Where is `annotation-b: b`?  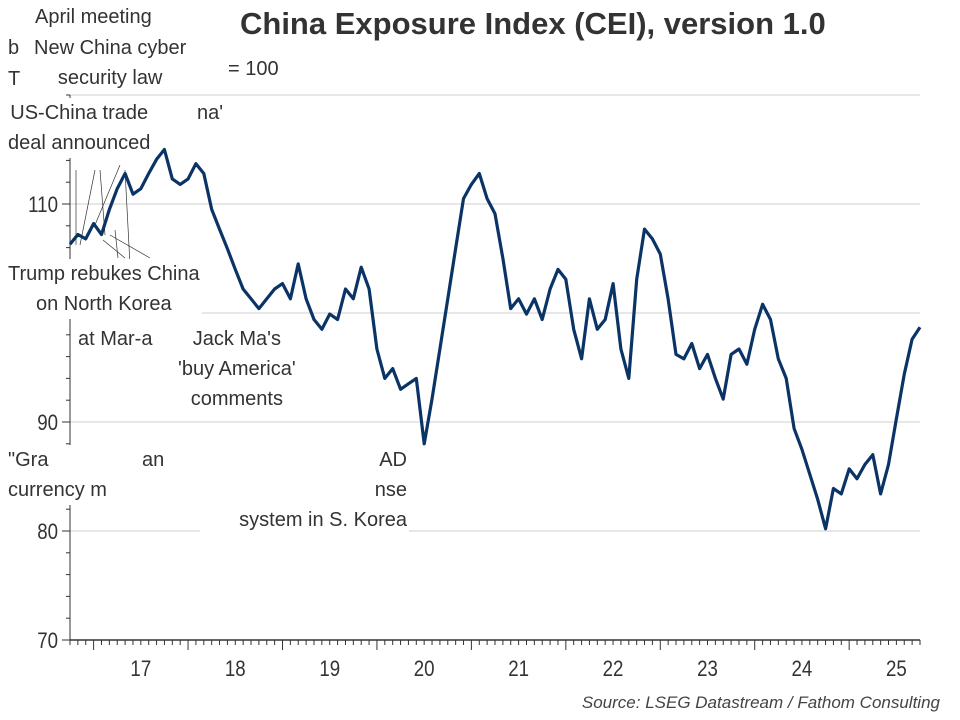
annotation-b: b is located at coordinates (14, 48).